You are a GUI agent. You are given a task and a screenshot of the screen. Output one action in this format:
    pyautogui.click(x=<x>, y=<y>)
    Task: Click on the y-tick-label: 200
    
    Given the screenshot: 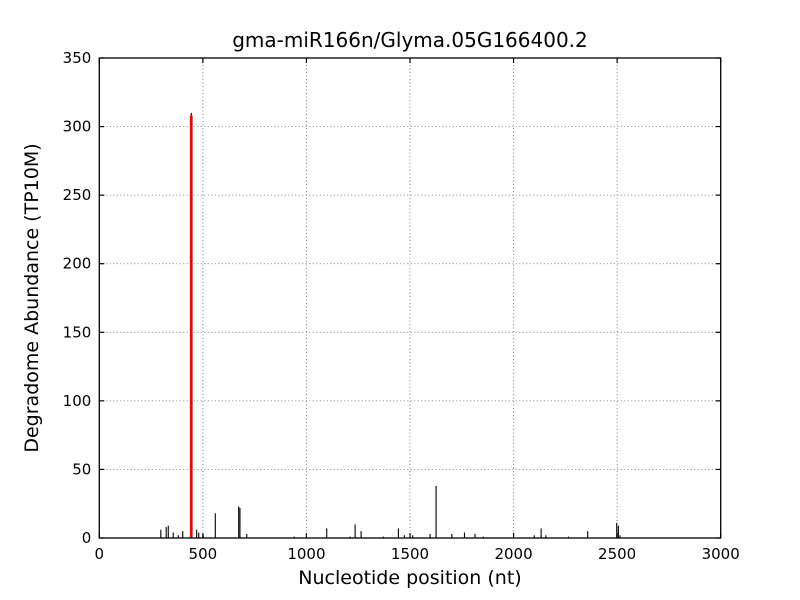 What is the action you would take?
    pyautogui.click(x=77, y=264)
    